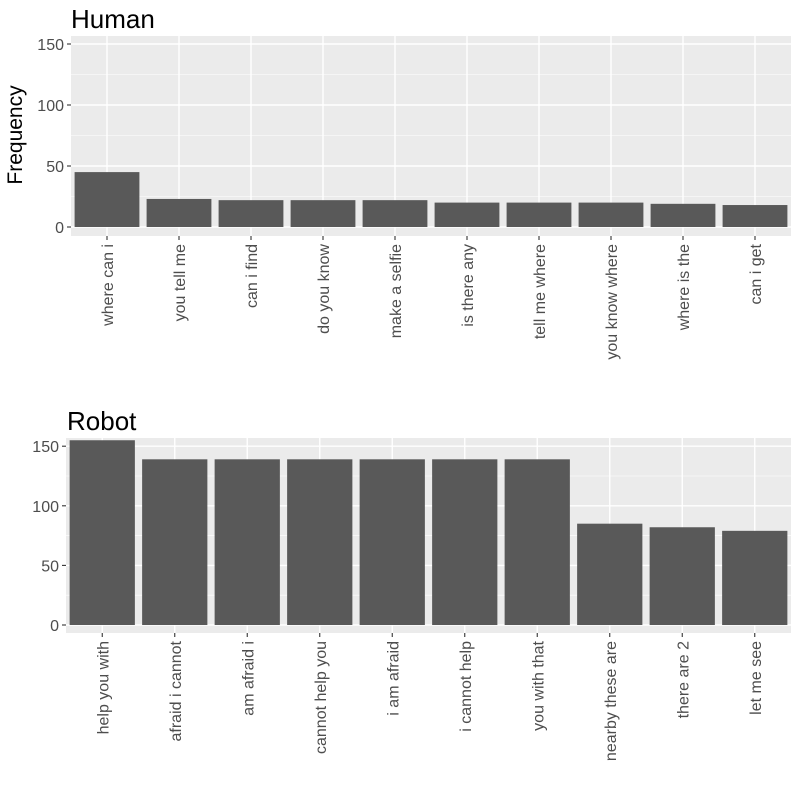  I want to click on human-x-tick-label: you know where, so click(612, 302).